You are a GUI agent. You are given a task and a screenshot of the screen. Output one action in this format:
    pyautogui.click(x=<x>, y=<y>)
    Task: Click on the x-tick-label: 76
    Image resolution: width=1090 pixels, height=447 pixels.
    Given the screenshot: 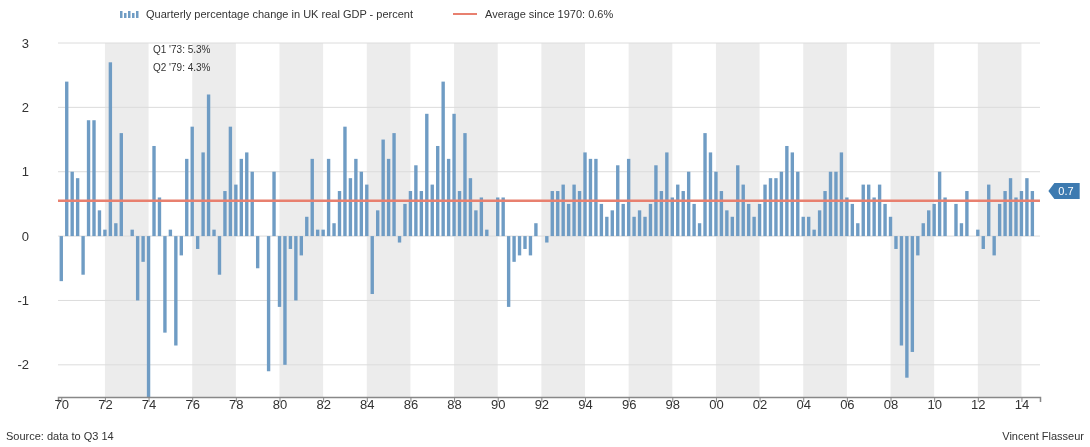 What is the action you would take?
    pyautogui.click(x=192, y=404)
    